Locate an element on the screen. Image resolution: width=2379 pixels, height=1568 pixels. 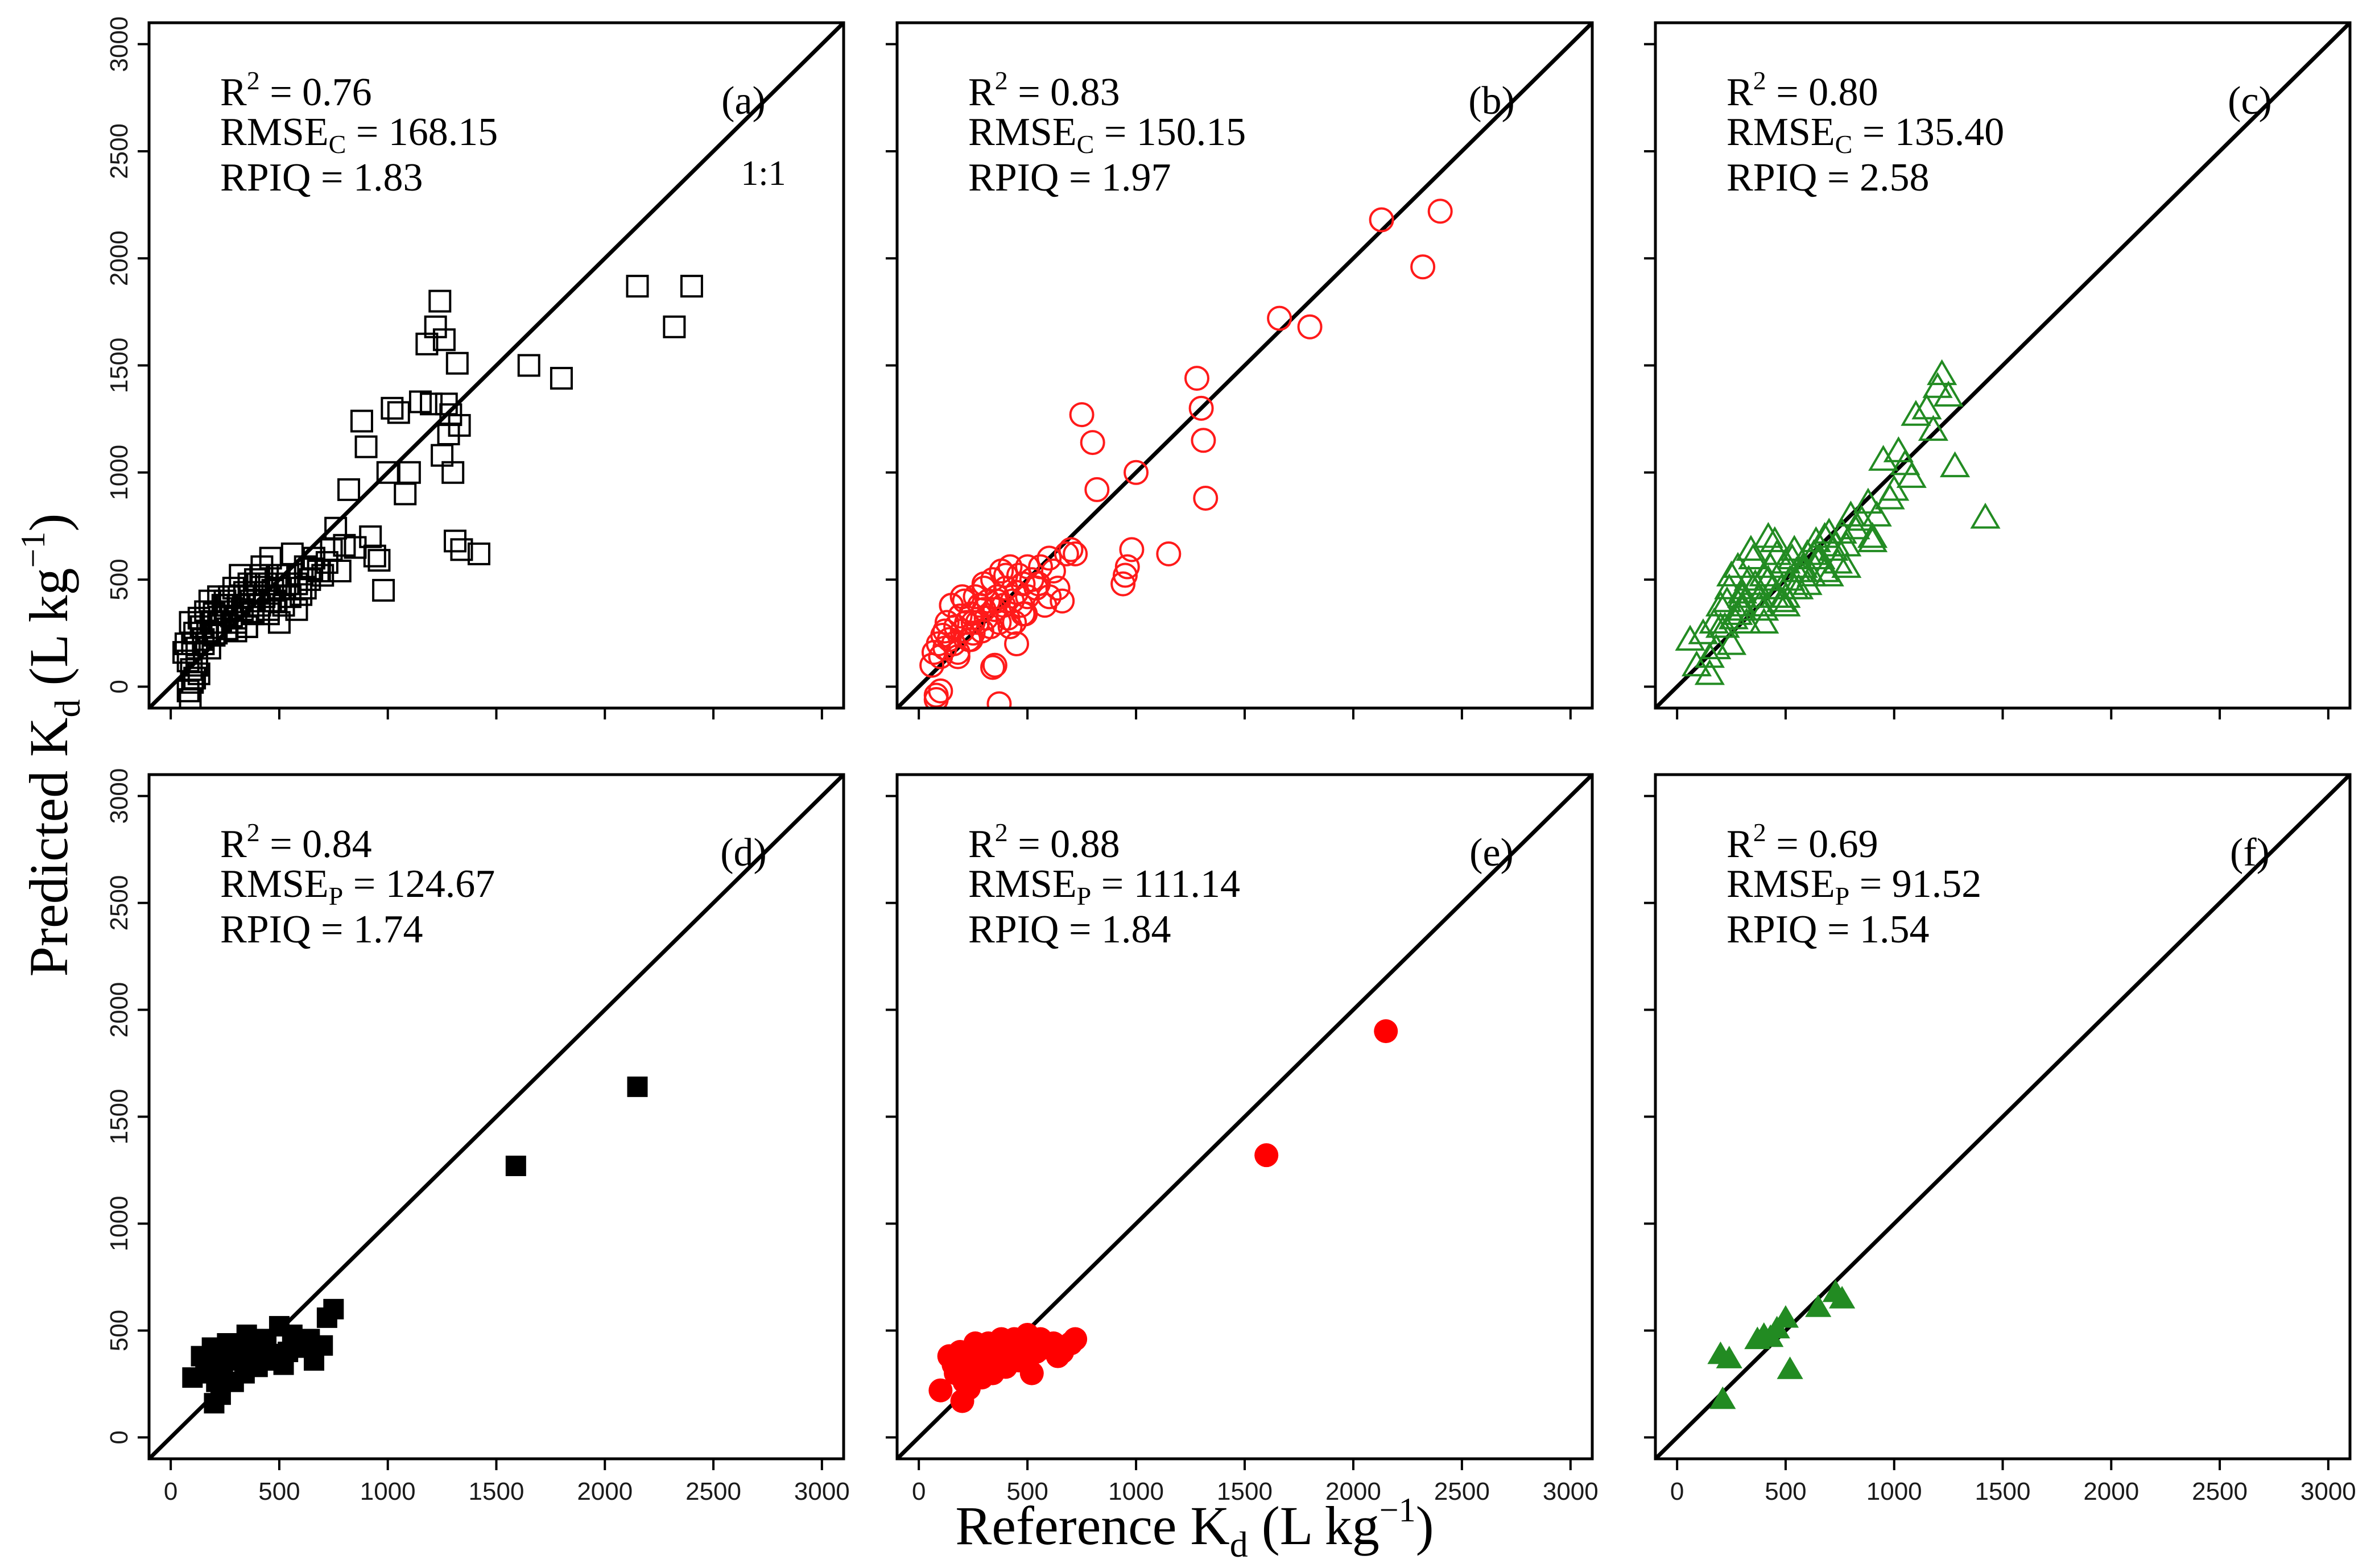
x-axis-title: Reference Kd (L kg−1) is located at coordinates (1194, 1528).